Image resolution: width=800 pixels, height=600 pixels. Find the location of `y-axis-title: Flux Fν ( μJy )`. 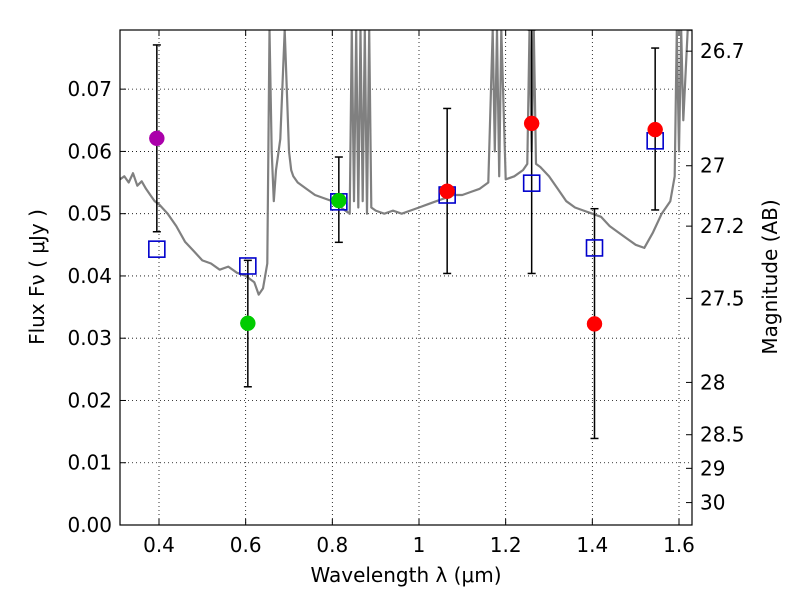

y-axis-title: Flux Fν ( μJy ) is located at coordinates (37, 277).